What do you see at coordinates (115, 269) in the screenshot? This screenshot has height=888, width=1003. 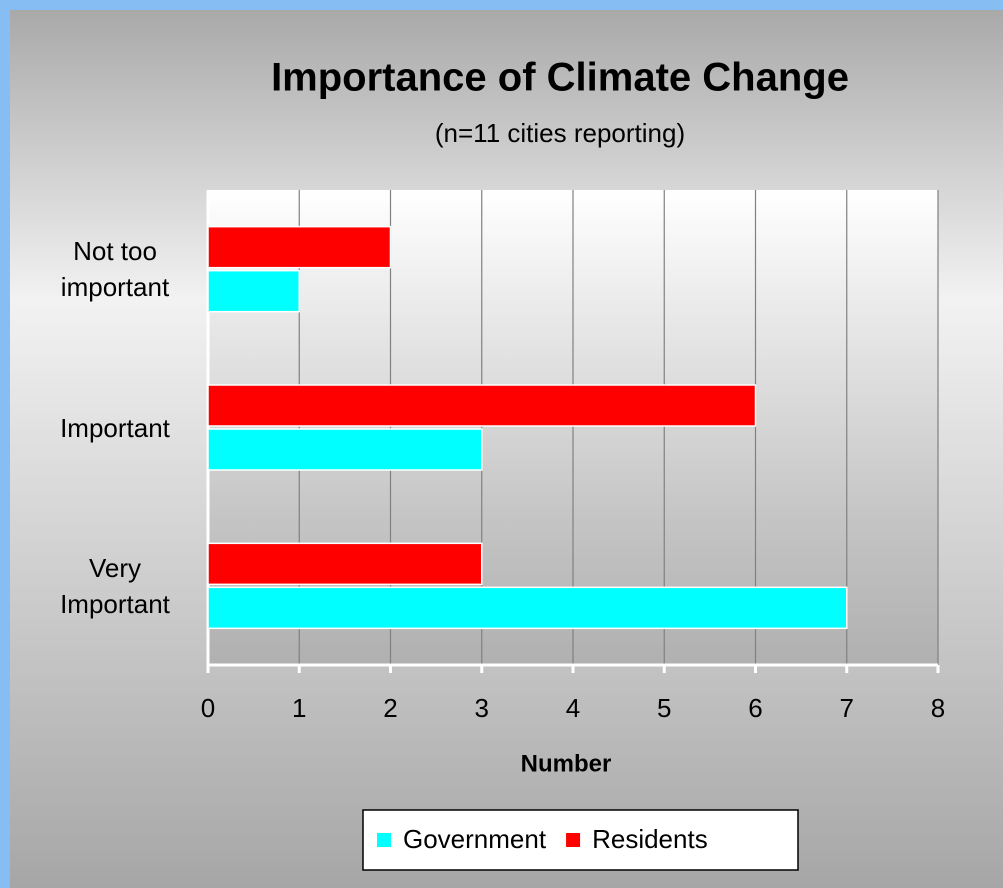 I see `y-tick-label: Not too important` at bounding box center [115, 269].